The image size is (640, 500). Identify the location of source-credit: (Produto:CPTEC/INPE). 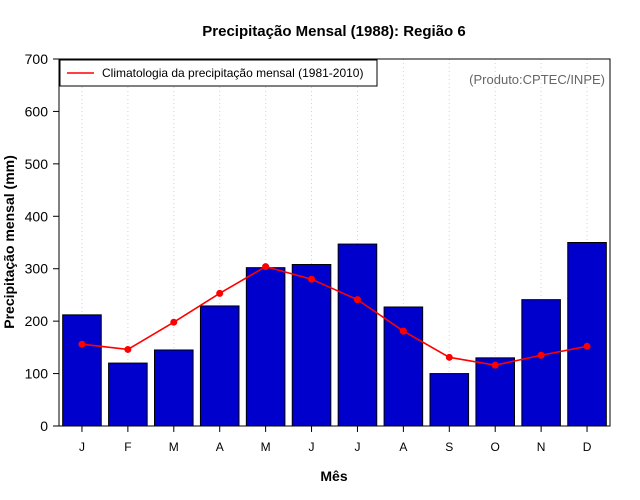
(537, 79).